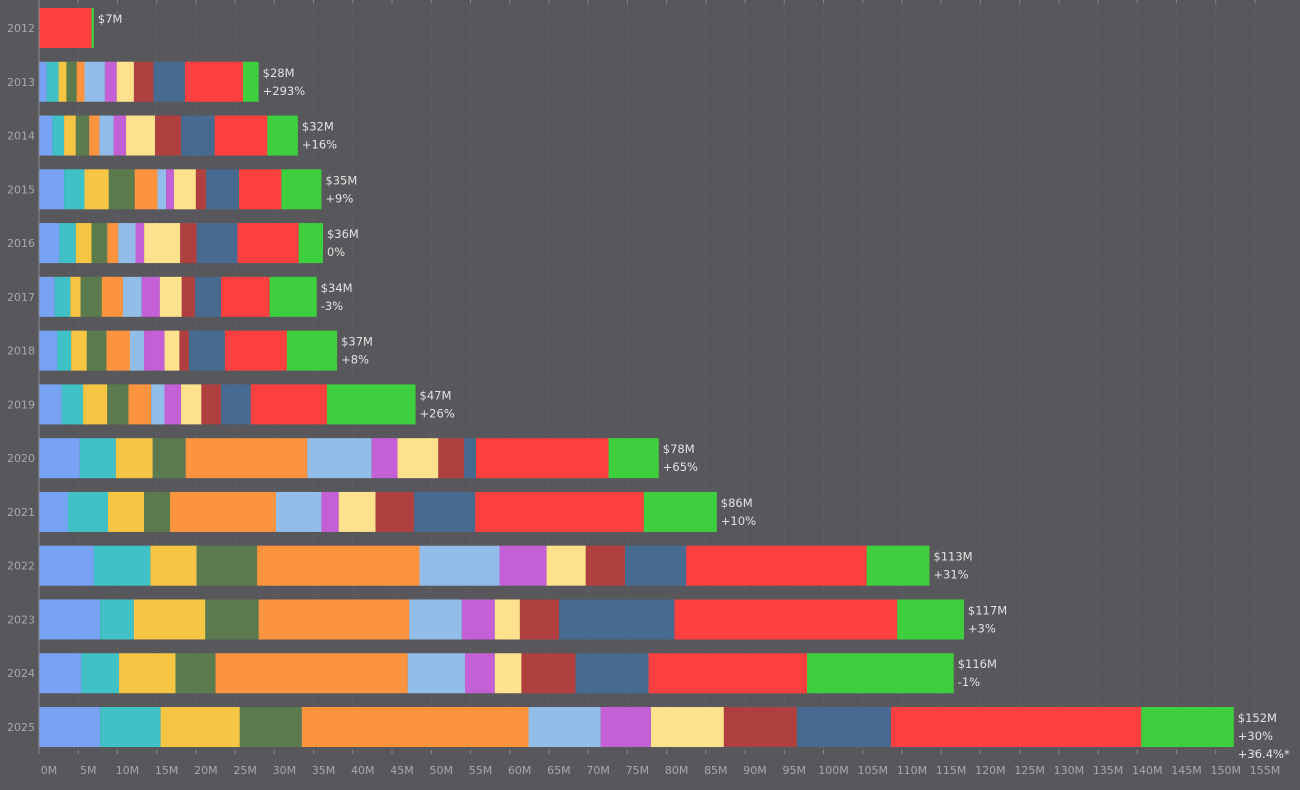 This screenshot has height=790, width=1300. Describe the element at coordinates (285, 770) in the screenshot. I see `x-tick-label: 30M` at that location.